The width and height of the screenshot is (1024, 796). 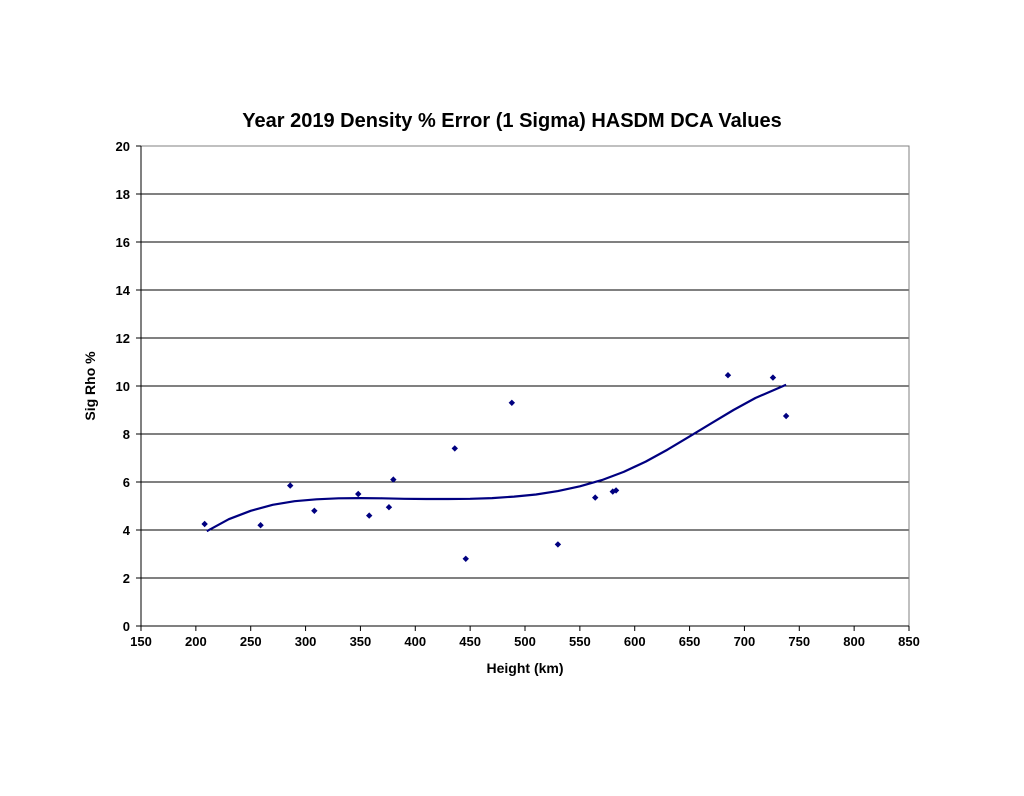 I want to click on trendline, so click(x=496, y=458).